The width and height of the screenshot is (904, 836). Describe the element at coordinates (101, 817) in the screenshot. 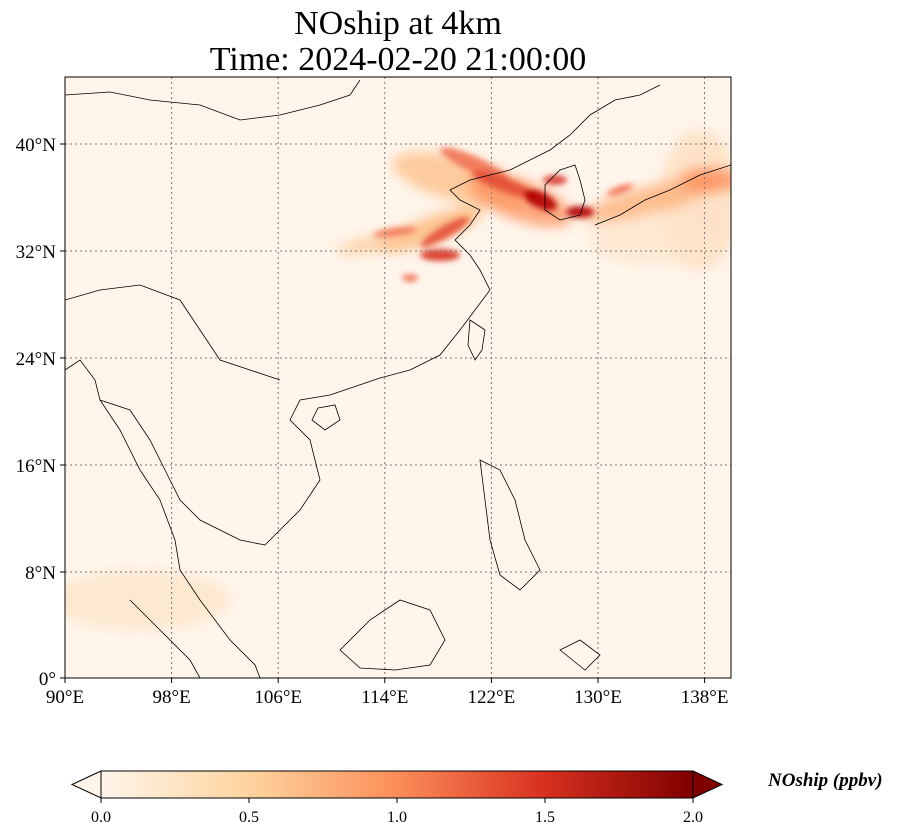

I see `colorbar-tick-label: 0.0` at that location.